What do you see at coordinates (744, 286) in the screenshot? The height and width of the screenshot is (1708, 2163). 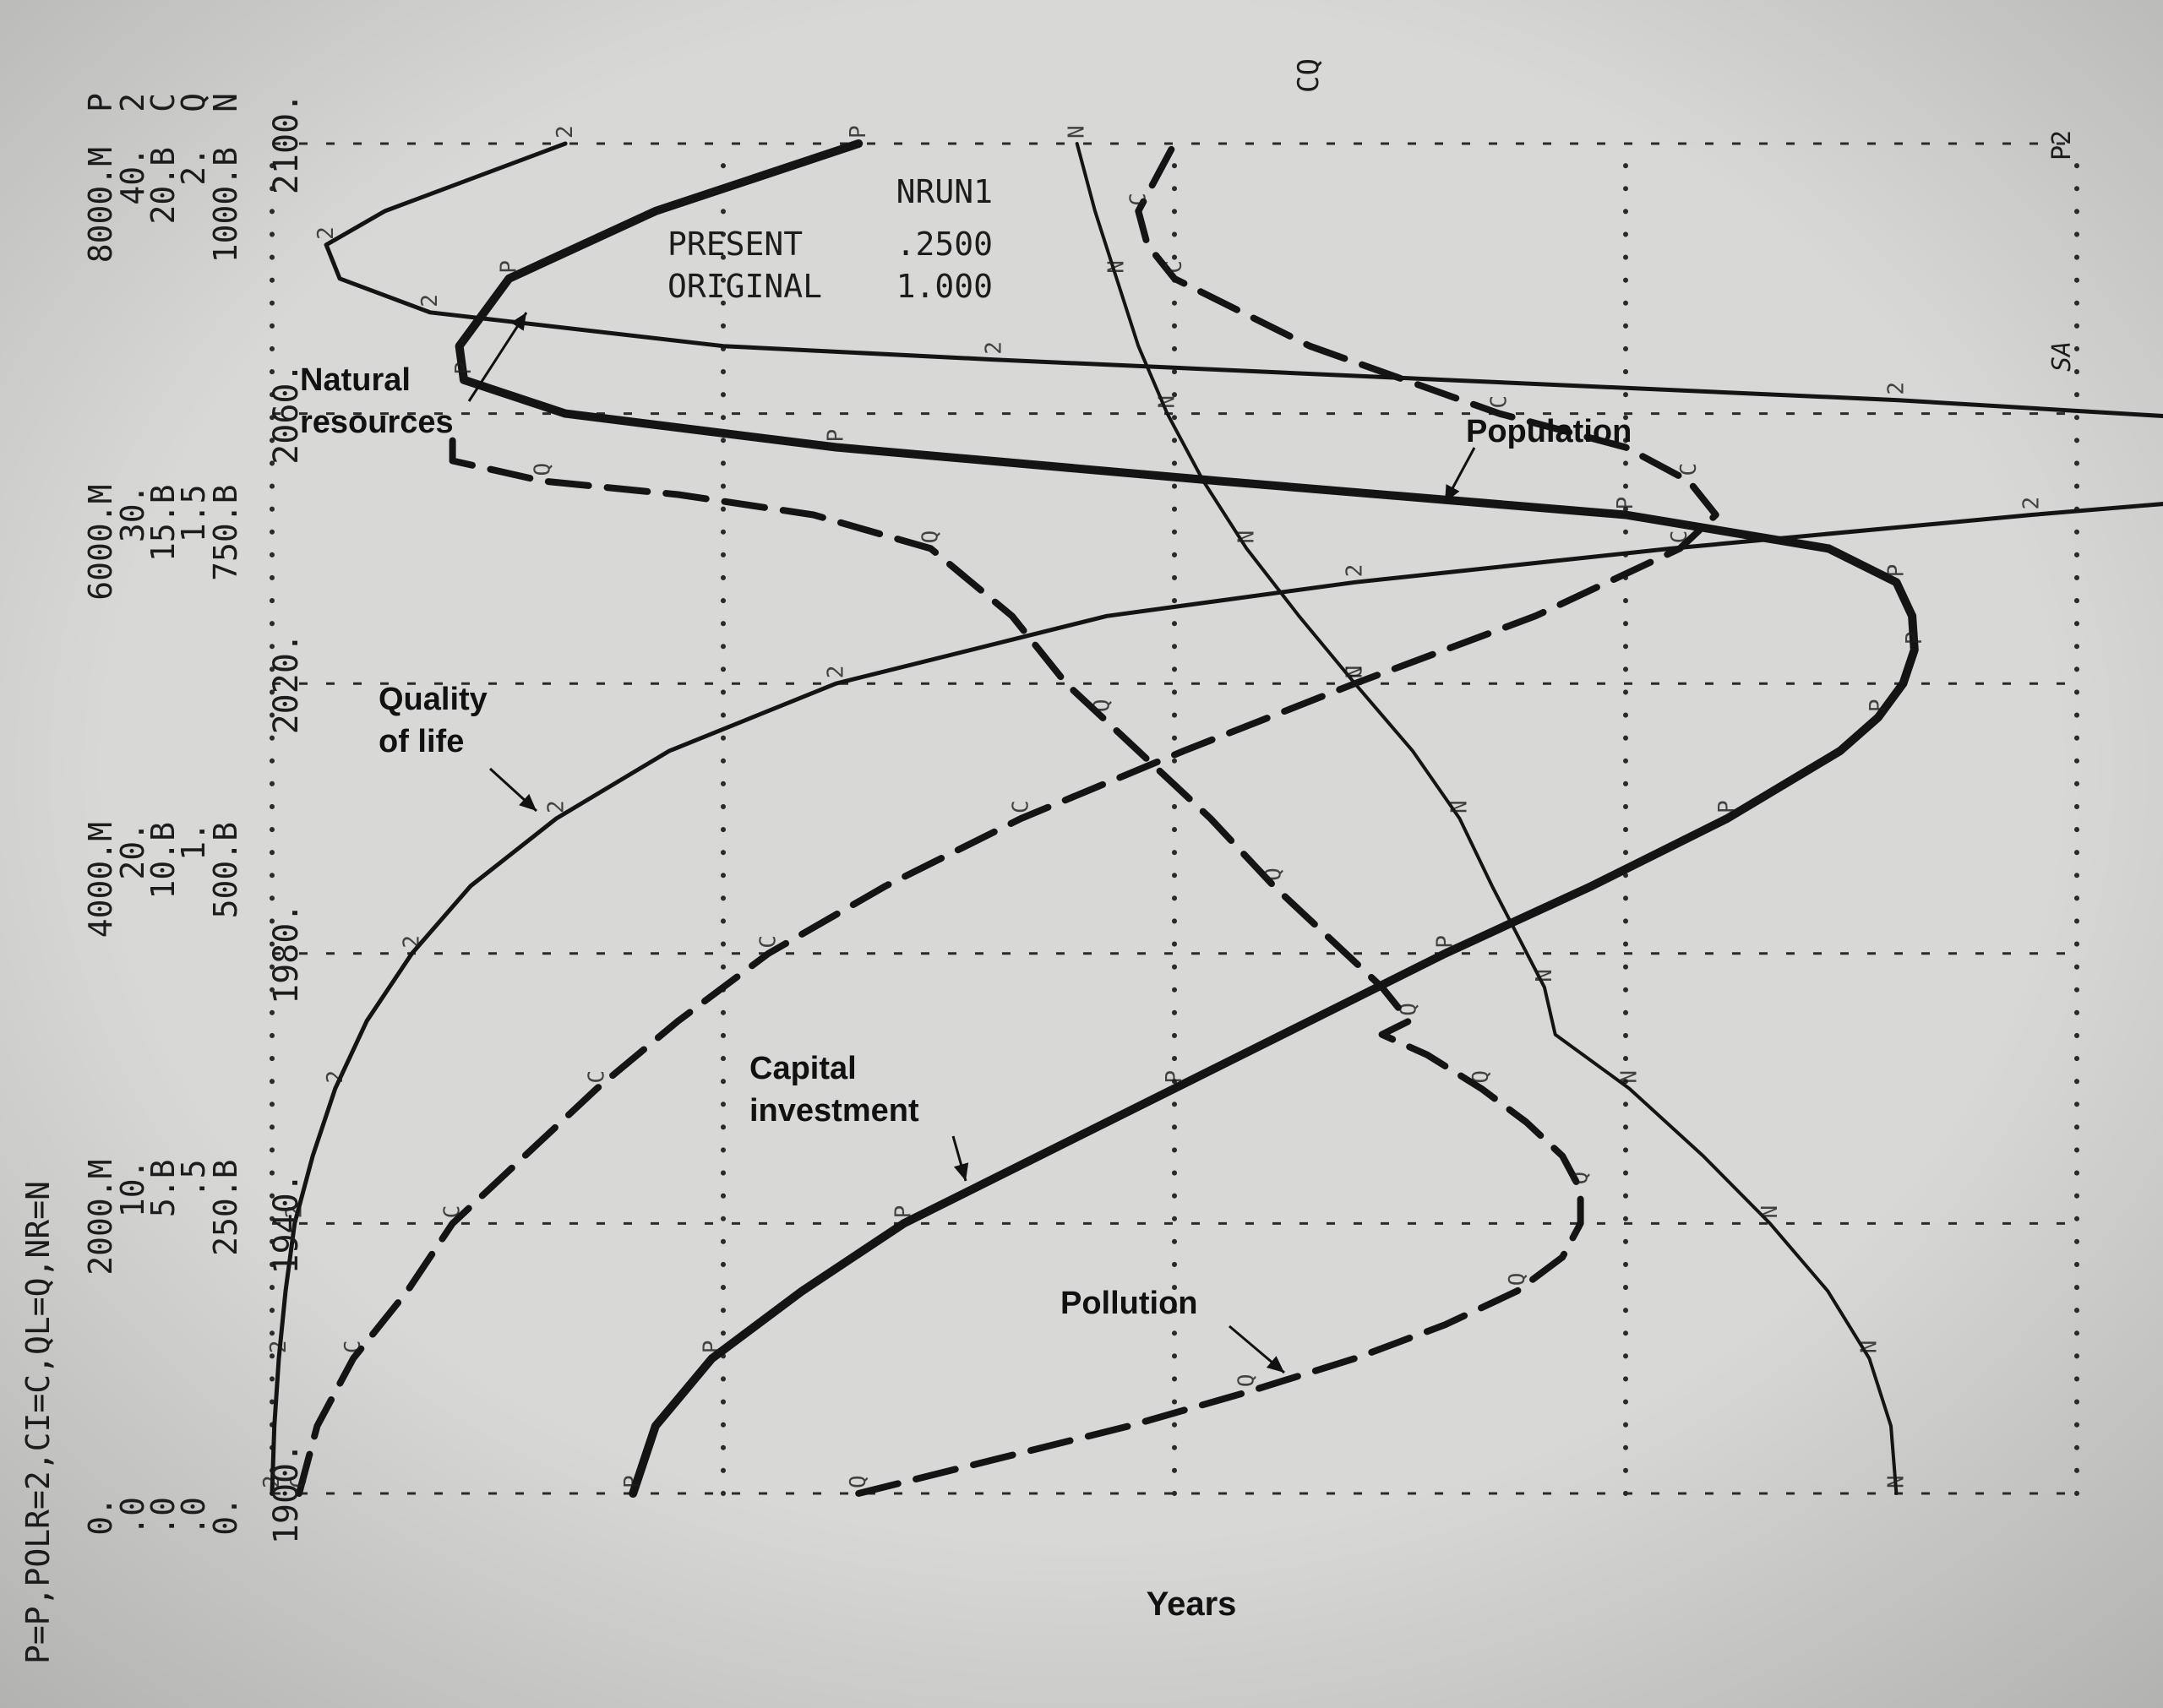 I see `run-info-row-label: ORIGINAL` at bounding box center [744, 286].